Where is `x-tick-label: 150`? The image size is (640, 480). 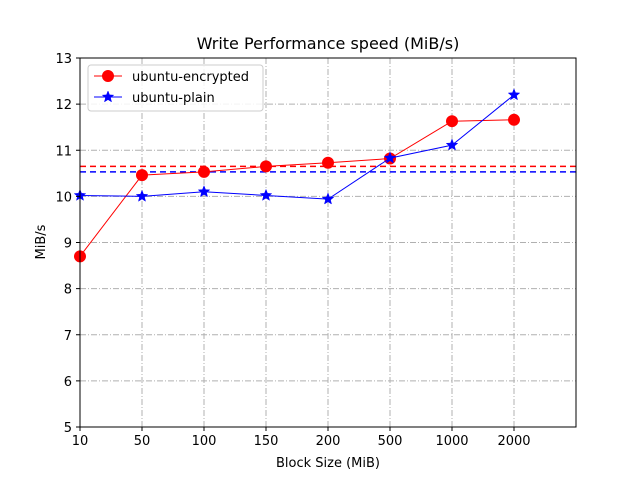 x-tick-label: 150 is located at coordinates (266, 441).